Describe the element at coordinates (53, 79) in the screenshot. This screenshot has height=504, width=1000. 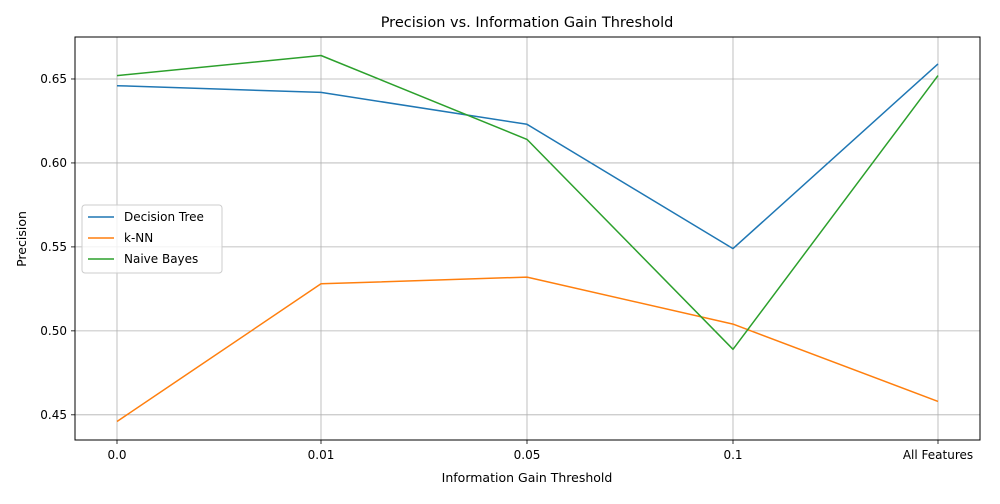
I see `y-tick-label: 0.65` at that location.